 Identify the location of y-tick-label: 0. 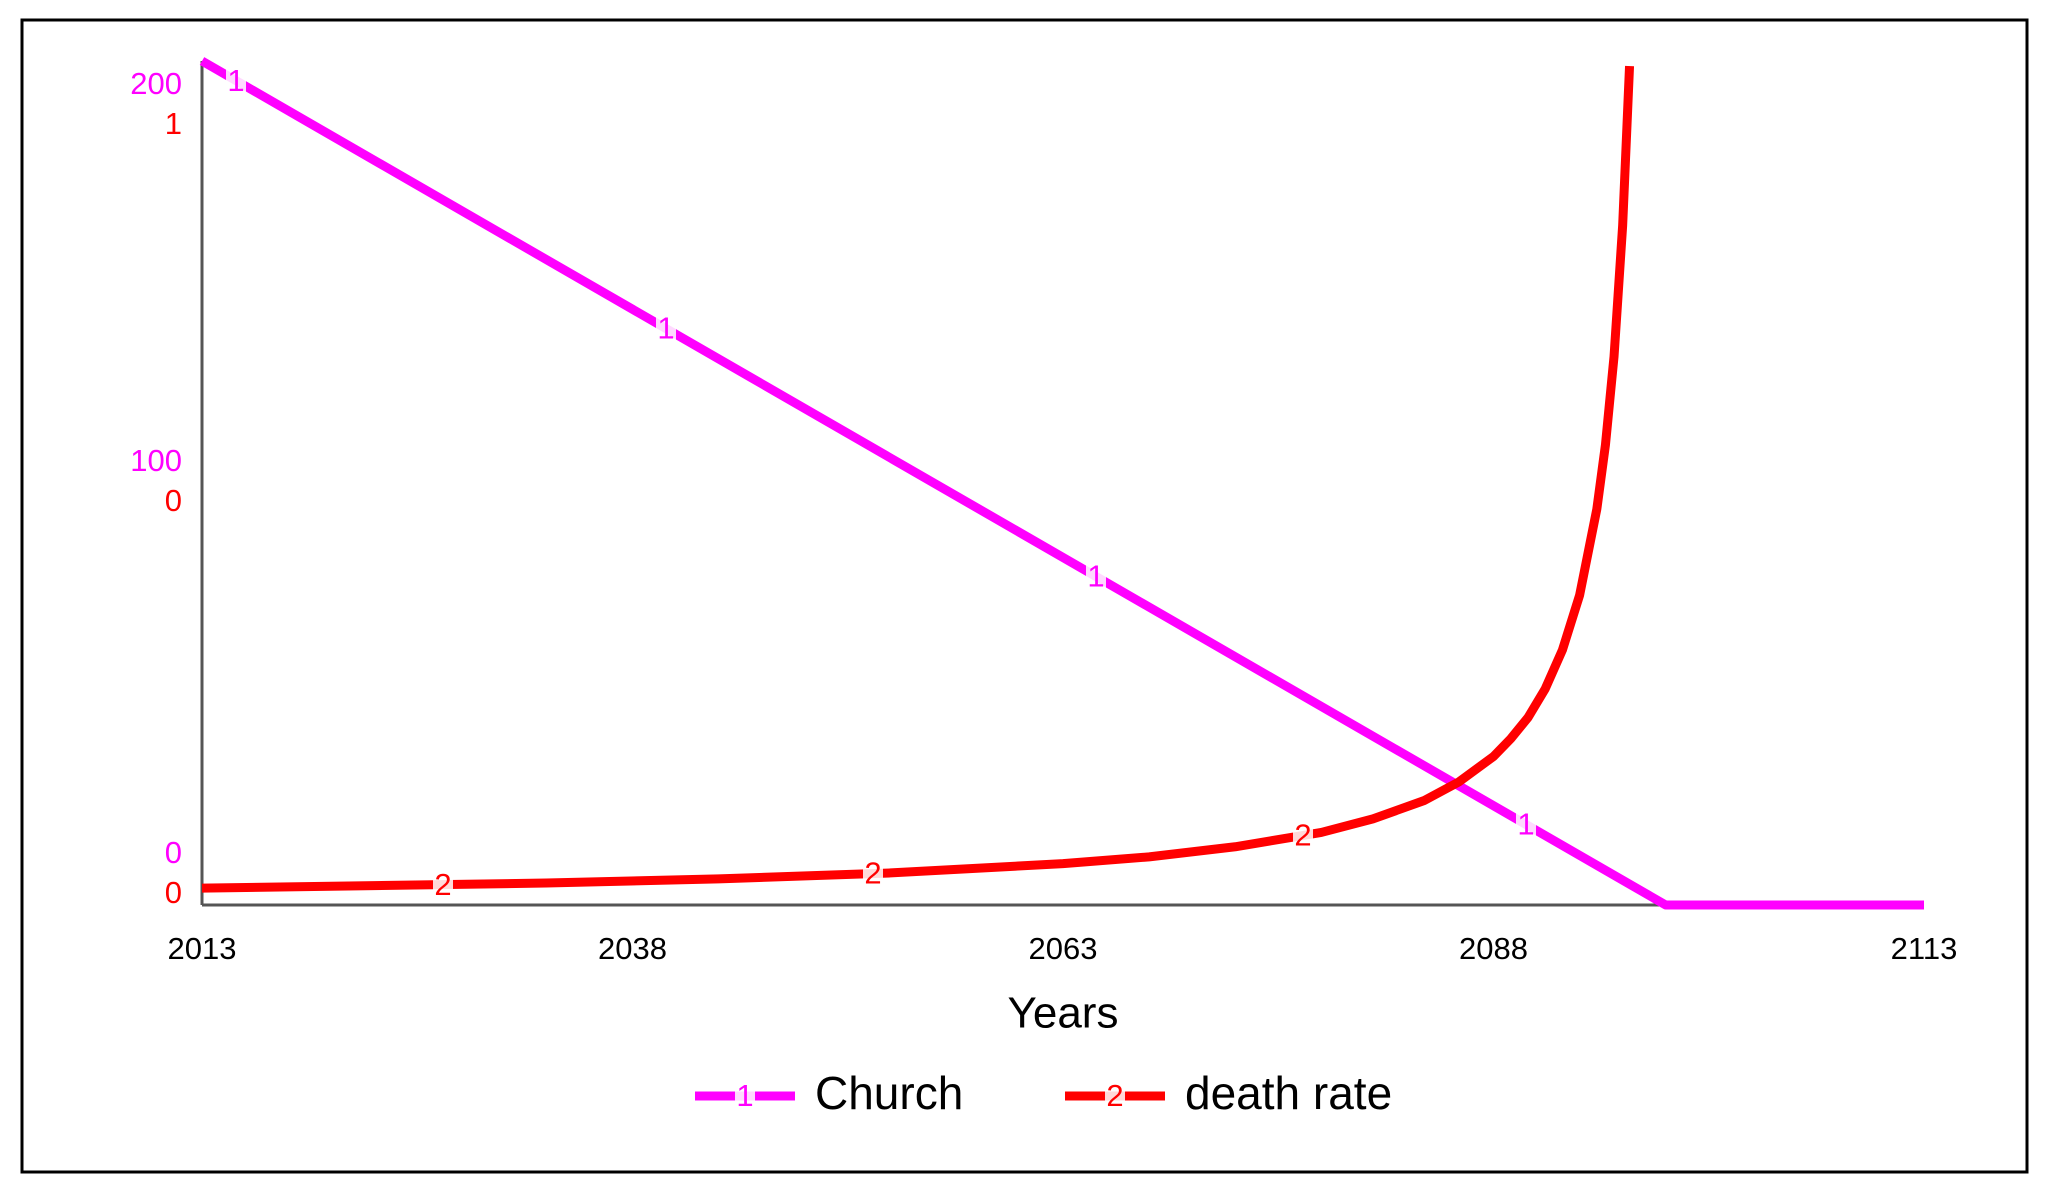
(173, 852).